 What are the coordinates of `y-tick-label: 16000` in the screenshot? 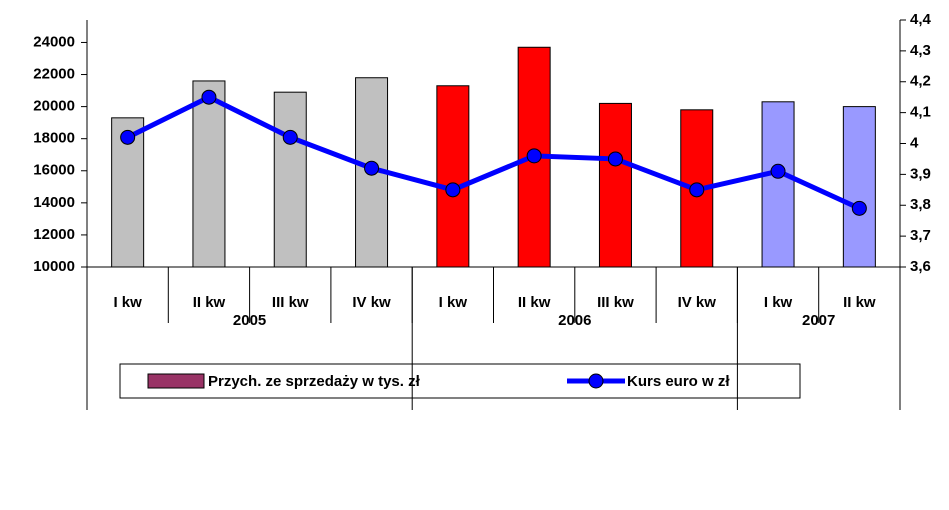 It's located at (54, 170).